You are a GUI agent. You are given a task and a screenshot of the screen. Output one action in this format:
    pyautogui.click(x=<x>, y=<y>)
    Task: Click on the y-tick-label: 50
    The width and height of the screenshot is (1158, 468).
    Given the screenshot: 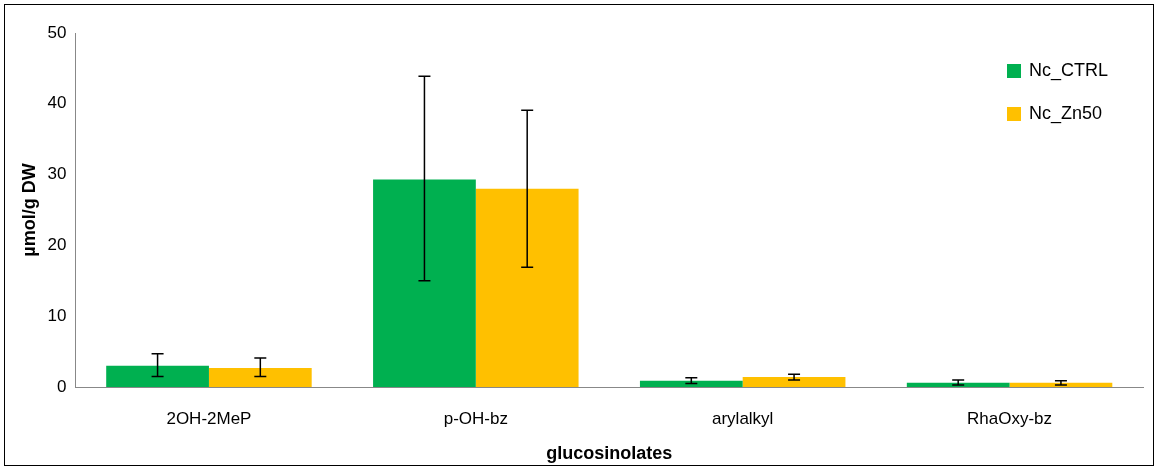 What is the action you would take?
    pyautogui.click(x=57, y=32)
    